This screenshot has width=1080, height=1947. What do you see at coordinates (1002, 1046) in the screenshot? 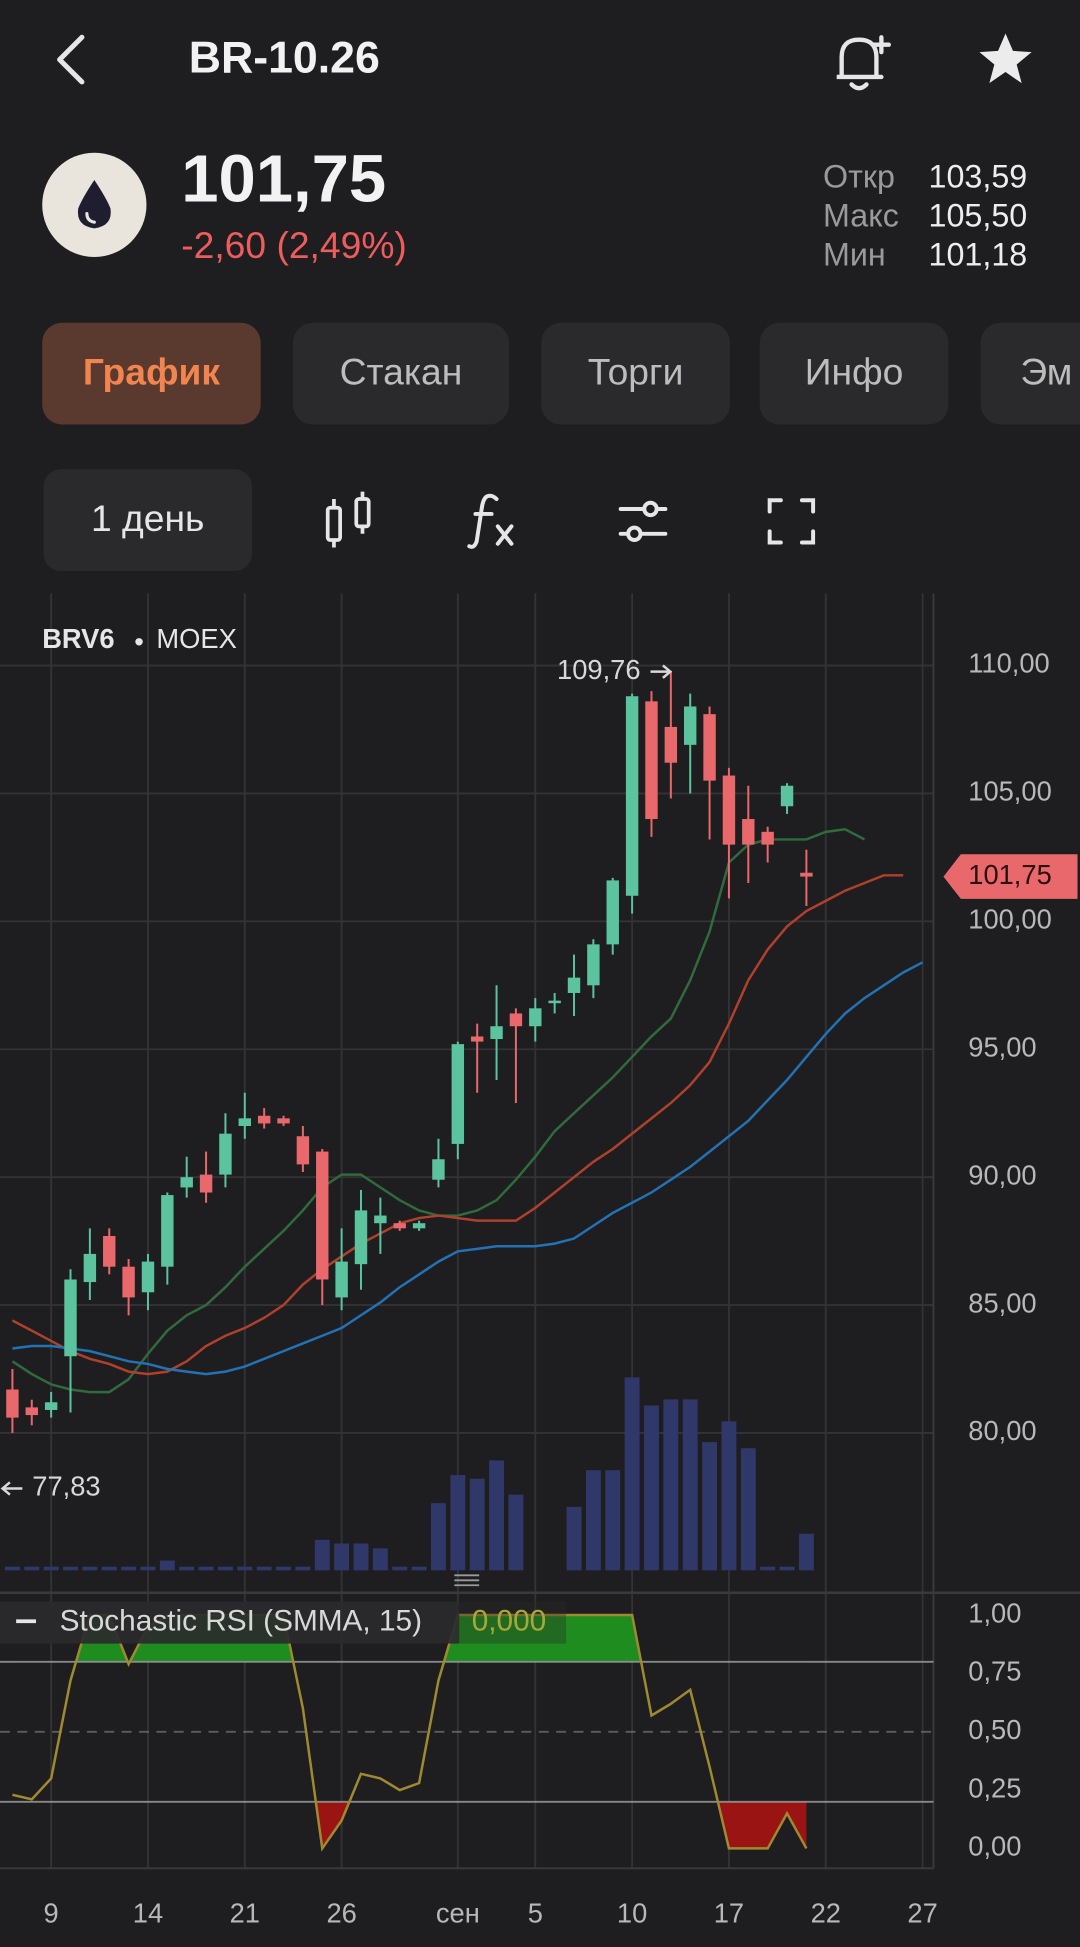
I see `y-tick-label: 95,00` at bounding box center [1002, 1046].